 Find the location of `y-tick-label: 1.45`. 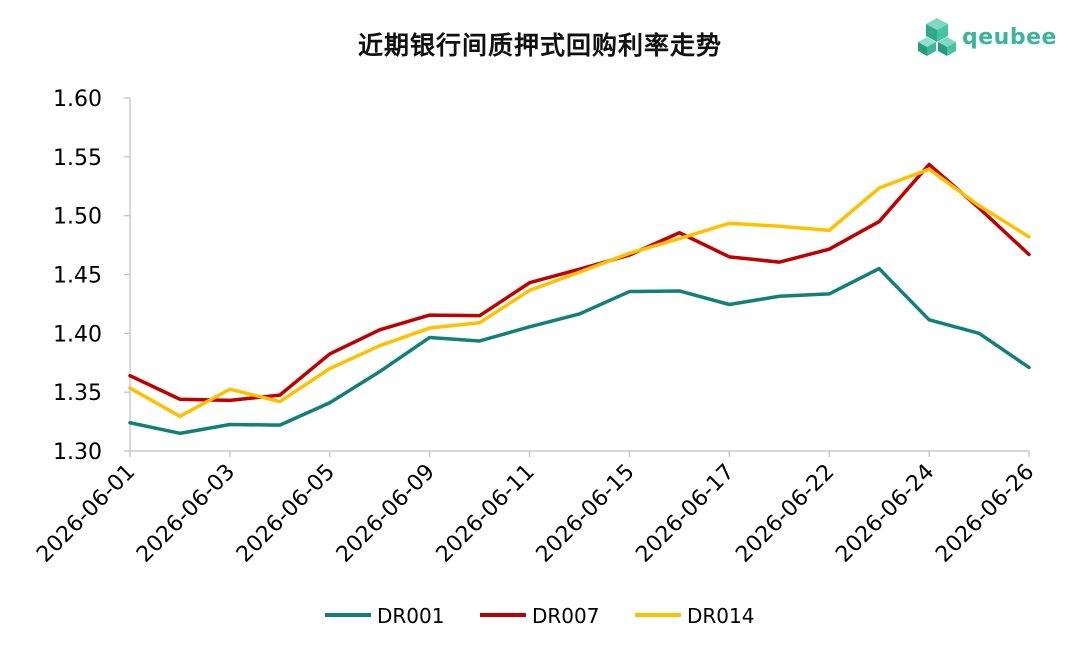

y-tick-label: 1.45 is located at coordinates (77, 276).